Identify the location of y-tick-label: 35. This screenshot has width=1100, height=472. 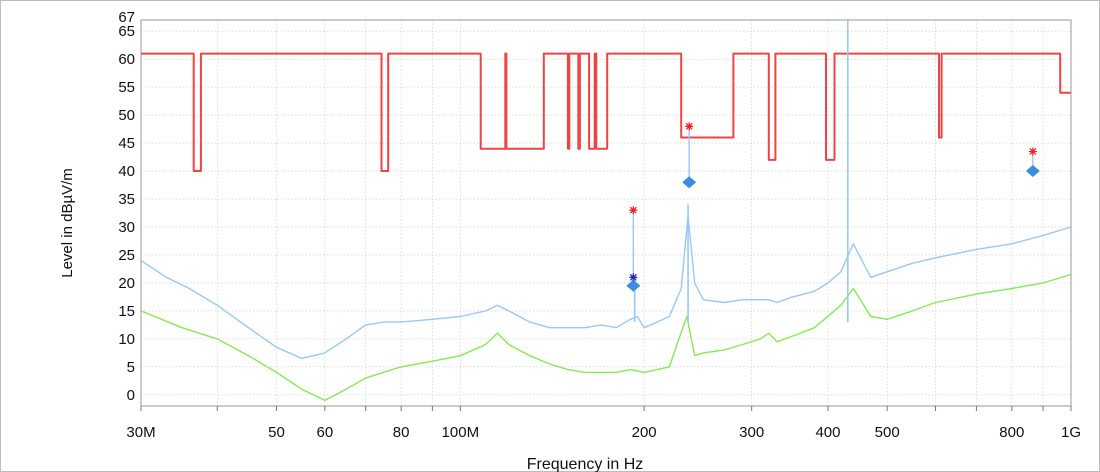
(126, 199).